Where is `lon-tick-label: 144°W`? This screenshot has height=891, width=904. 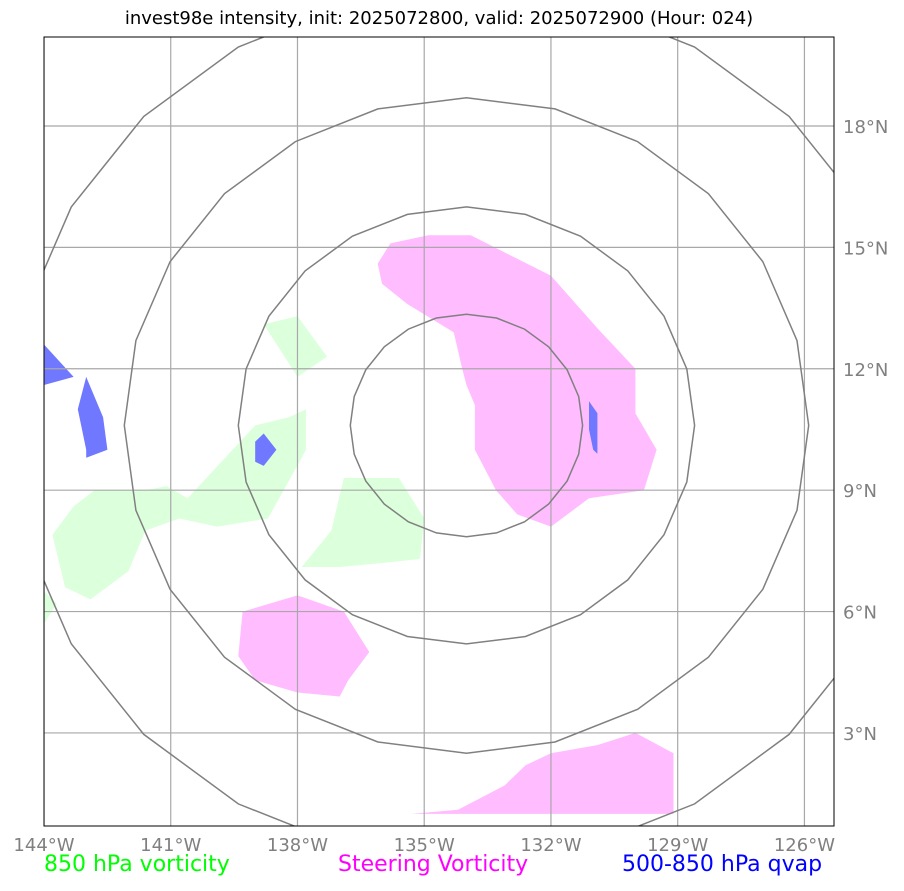 lon-tick-label: 144°W is located at coordinates (43, 845).